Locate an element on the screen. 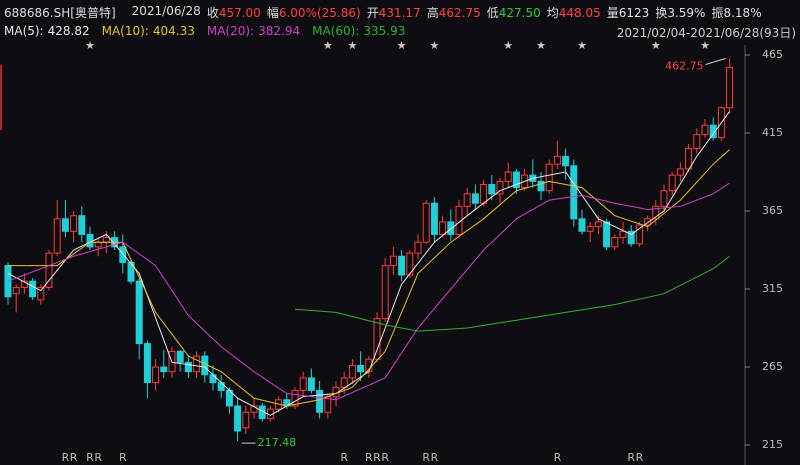  quote-label: 换 is located at coordinates (661, 13).